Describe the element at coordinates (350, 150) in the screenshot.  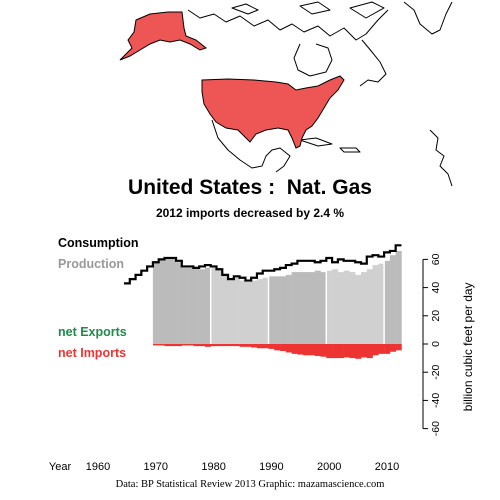
I see `greater-antilles` at that location.